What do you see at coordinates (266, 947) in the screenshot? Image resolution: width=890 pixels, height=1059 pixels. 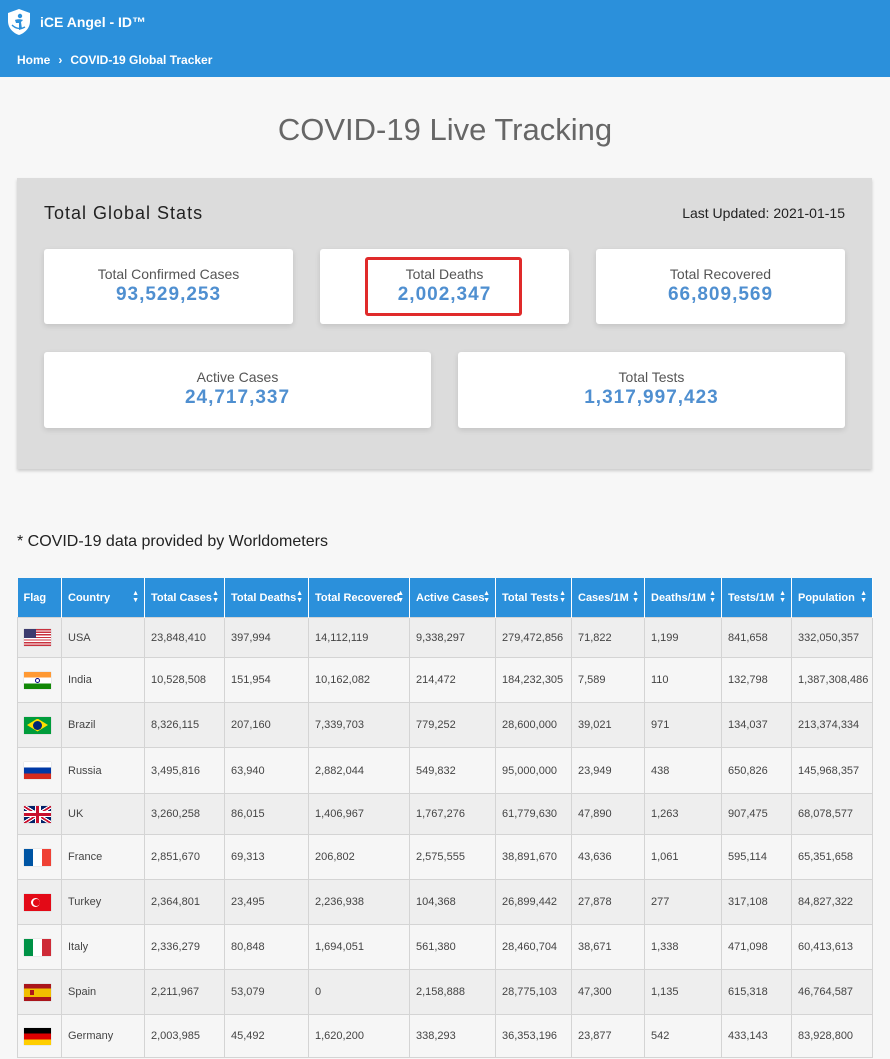 I see `cell-total-deaths: 80,848` at bounding box center [266, 947].